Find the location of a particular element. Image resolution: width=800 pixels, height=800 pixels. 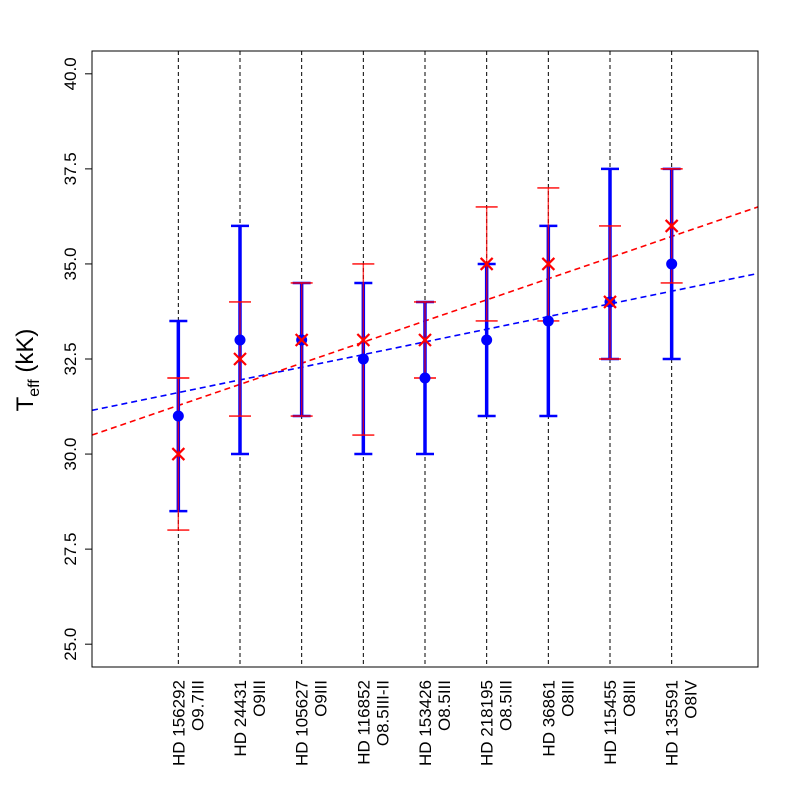

spectral-type-label: O8IV is located at coordinates (691, 698).